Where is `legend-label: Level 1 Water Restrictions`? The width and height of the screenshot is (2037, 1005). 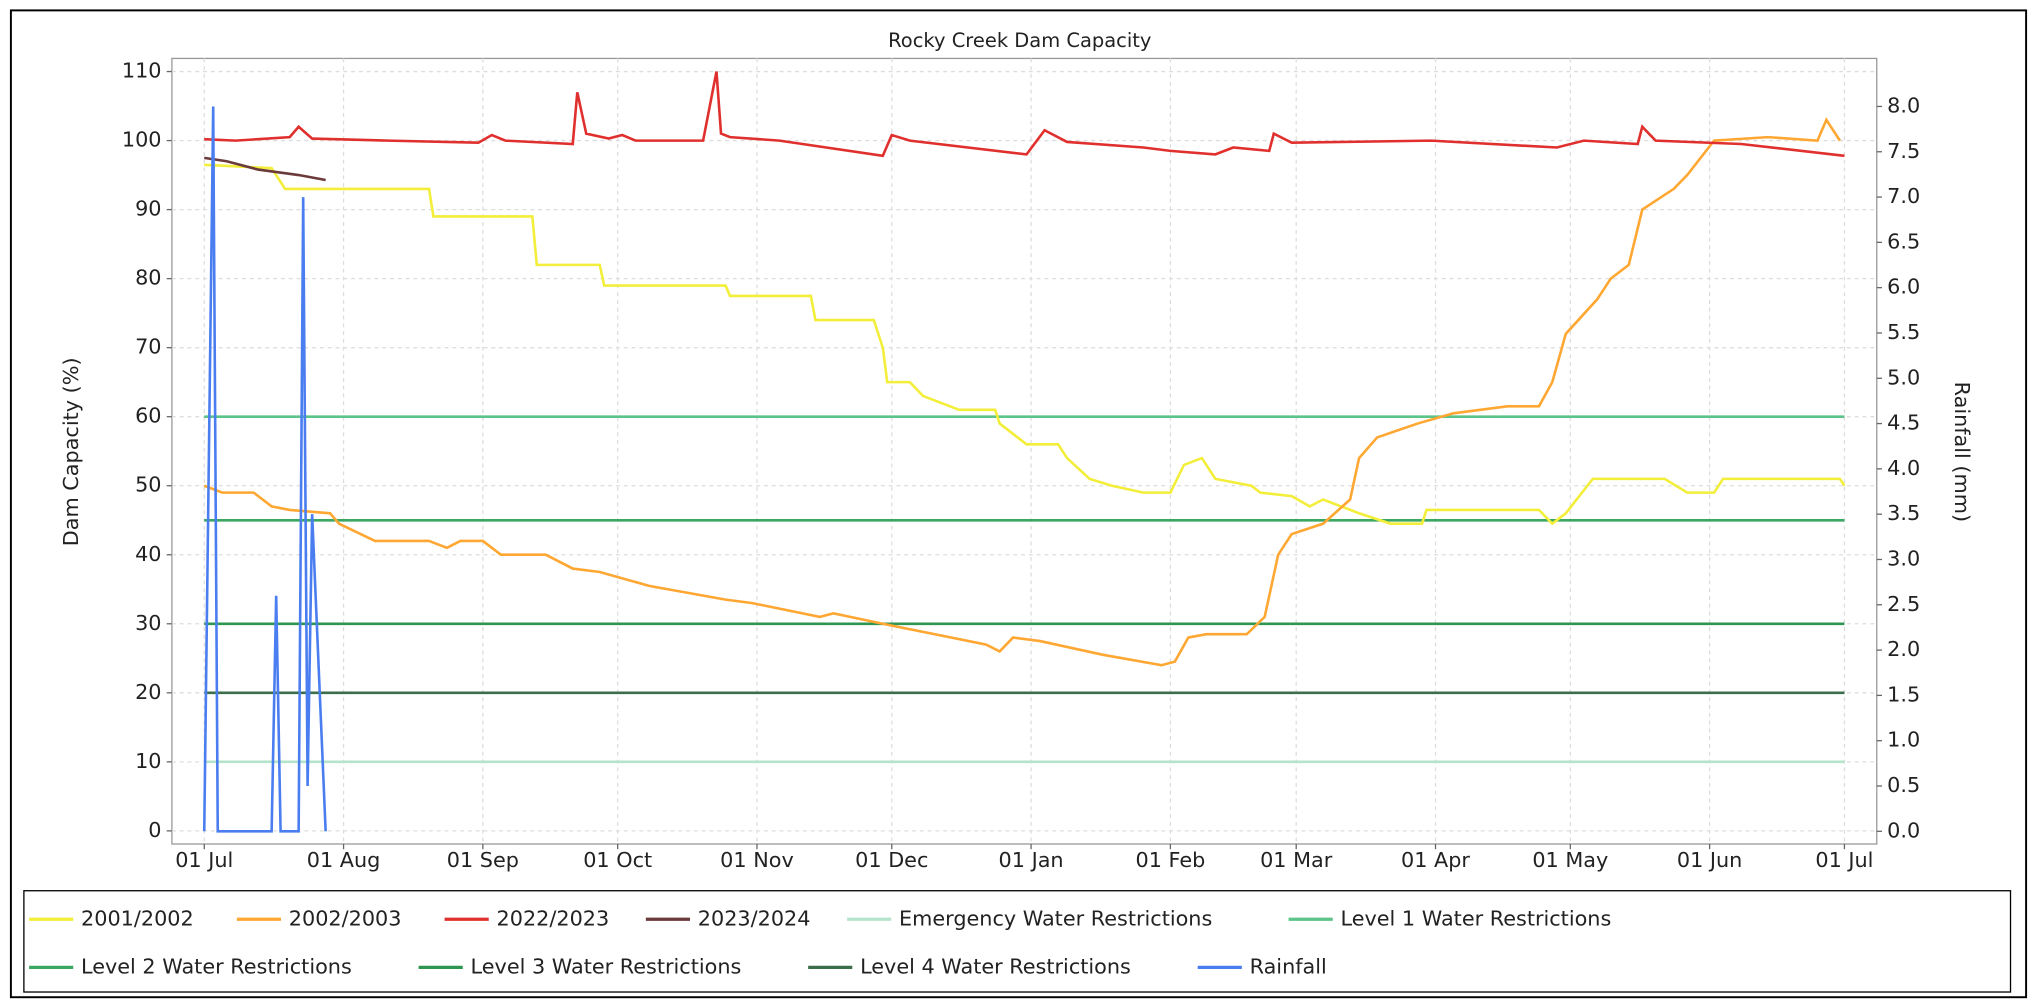
legend-label: Level 1 Water Restrictions is located at coordinates (1476, 918).